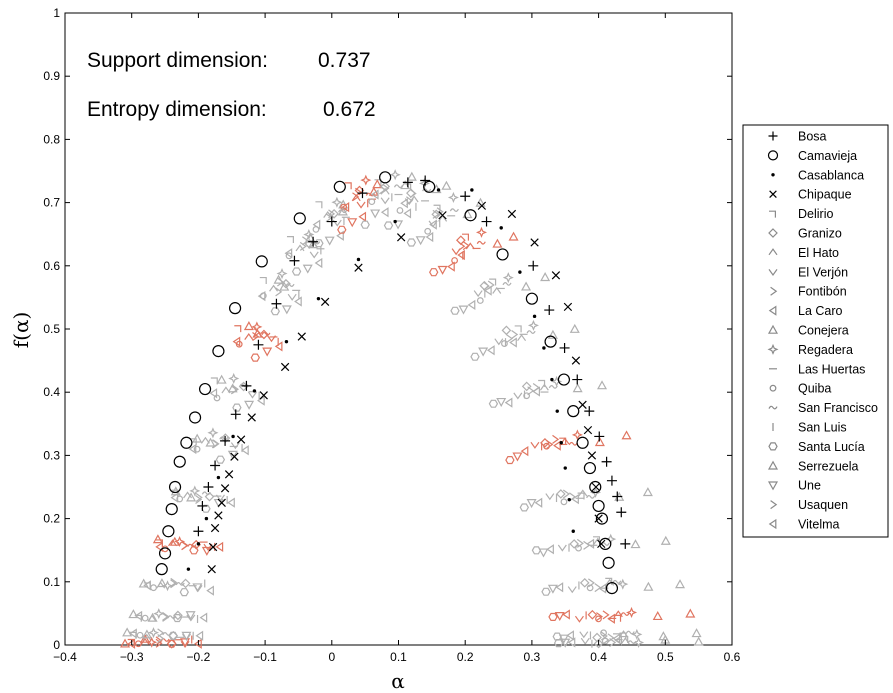 The image size is (893, 693). I want to click on y-tick-label: 1, so click(56, 13).